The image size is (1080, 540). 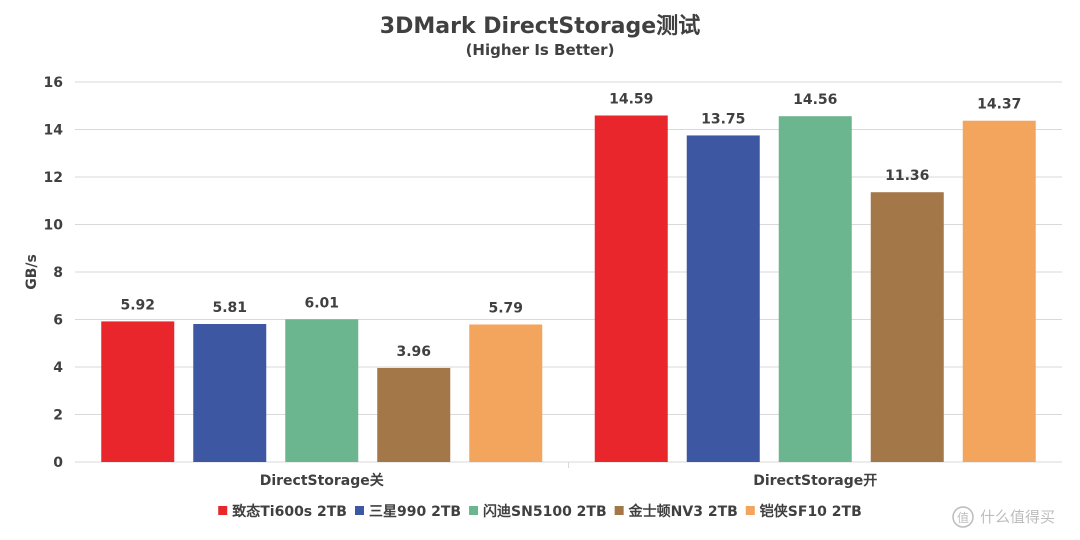 I want to click on watermark-logo-glyph: 值, so click(x=963, y=517).